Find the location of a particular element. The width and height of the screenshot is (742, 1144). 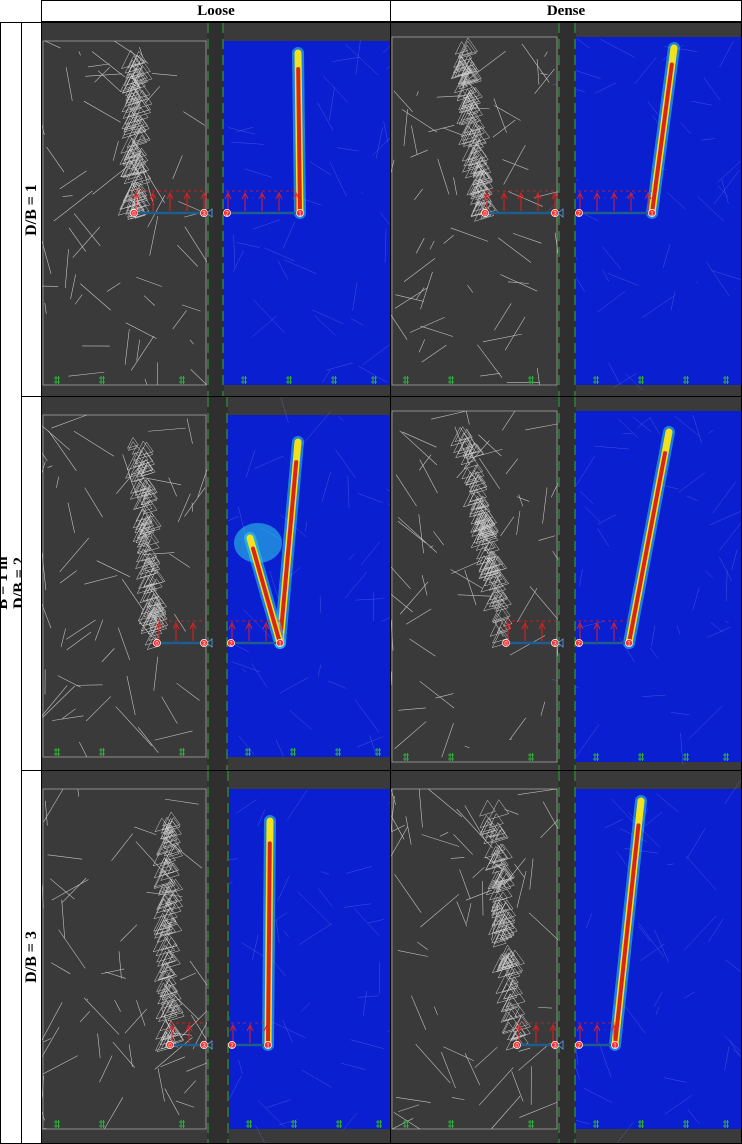

shear-band-main is located at coordinates (289, 542).